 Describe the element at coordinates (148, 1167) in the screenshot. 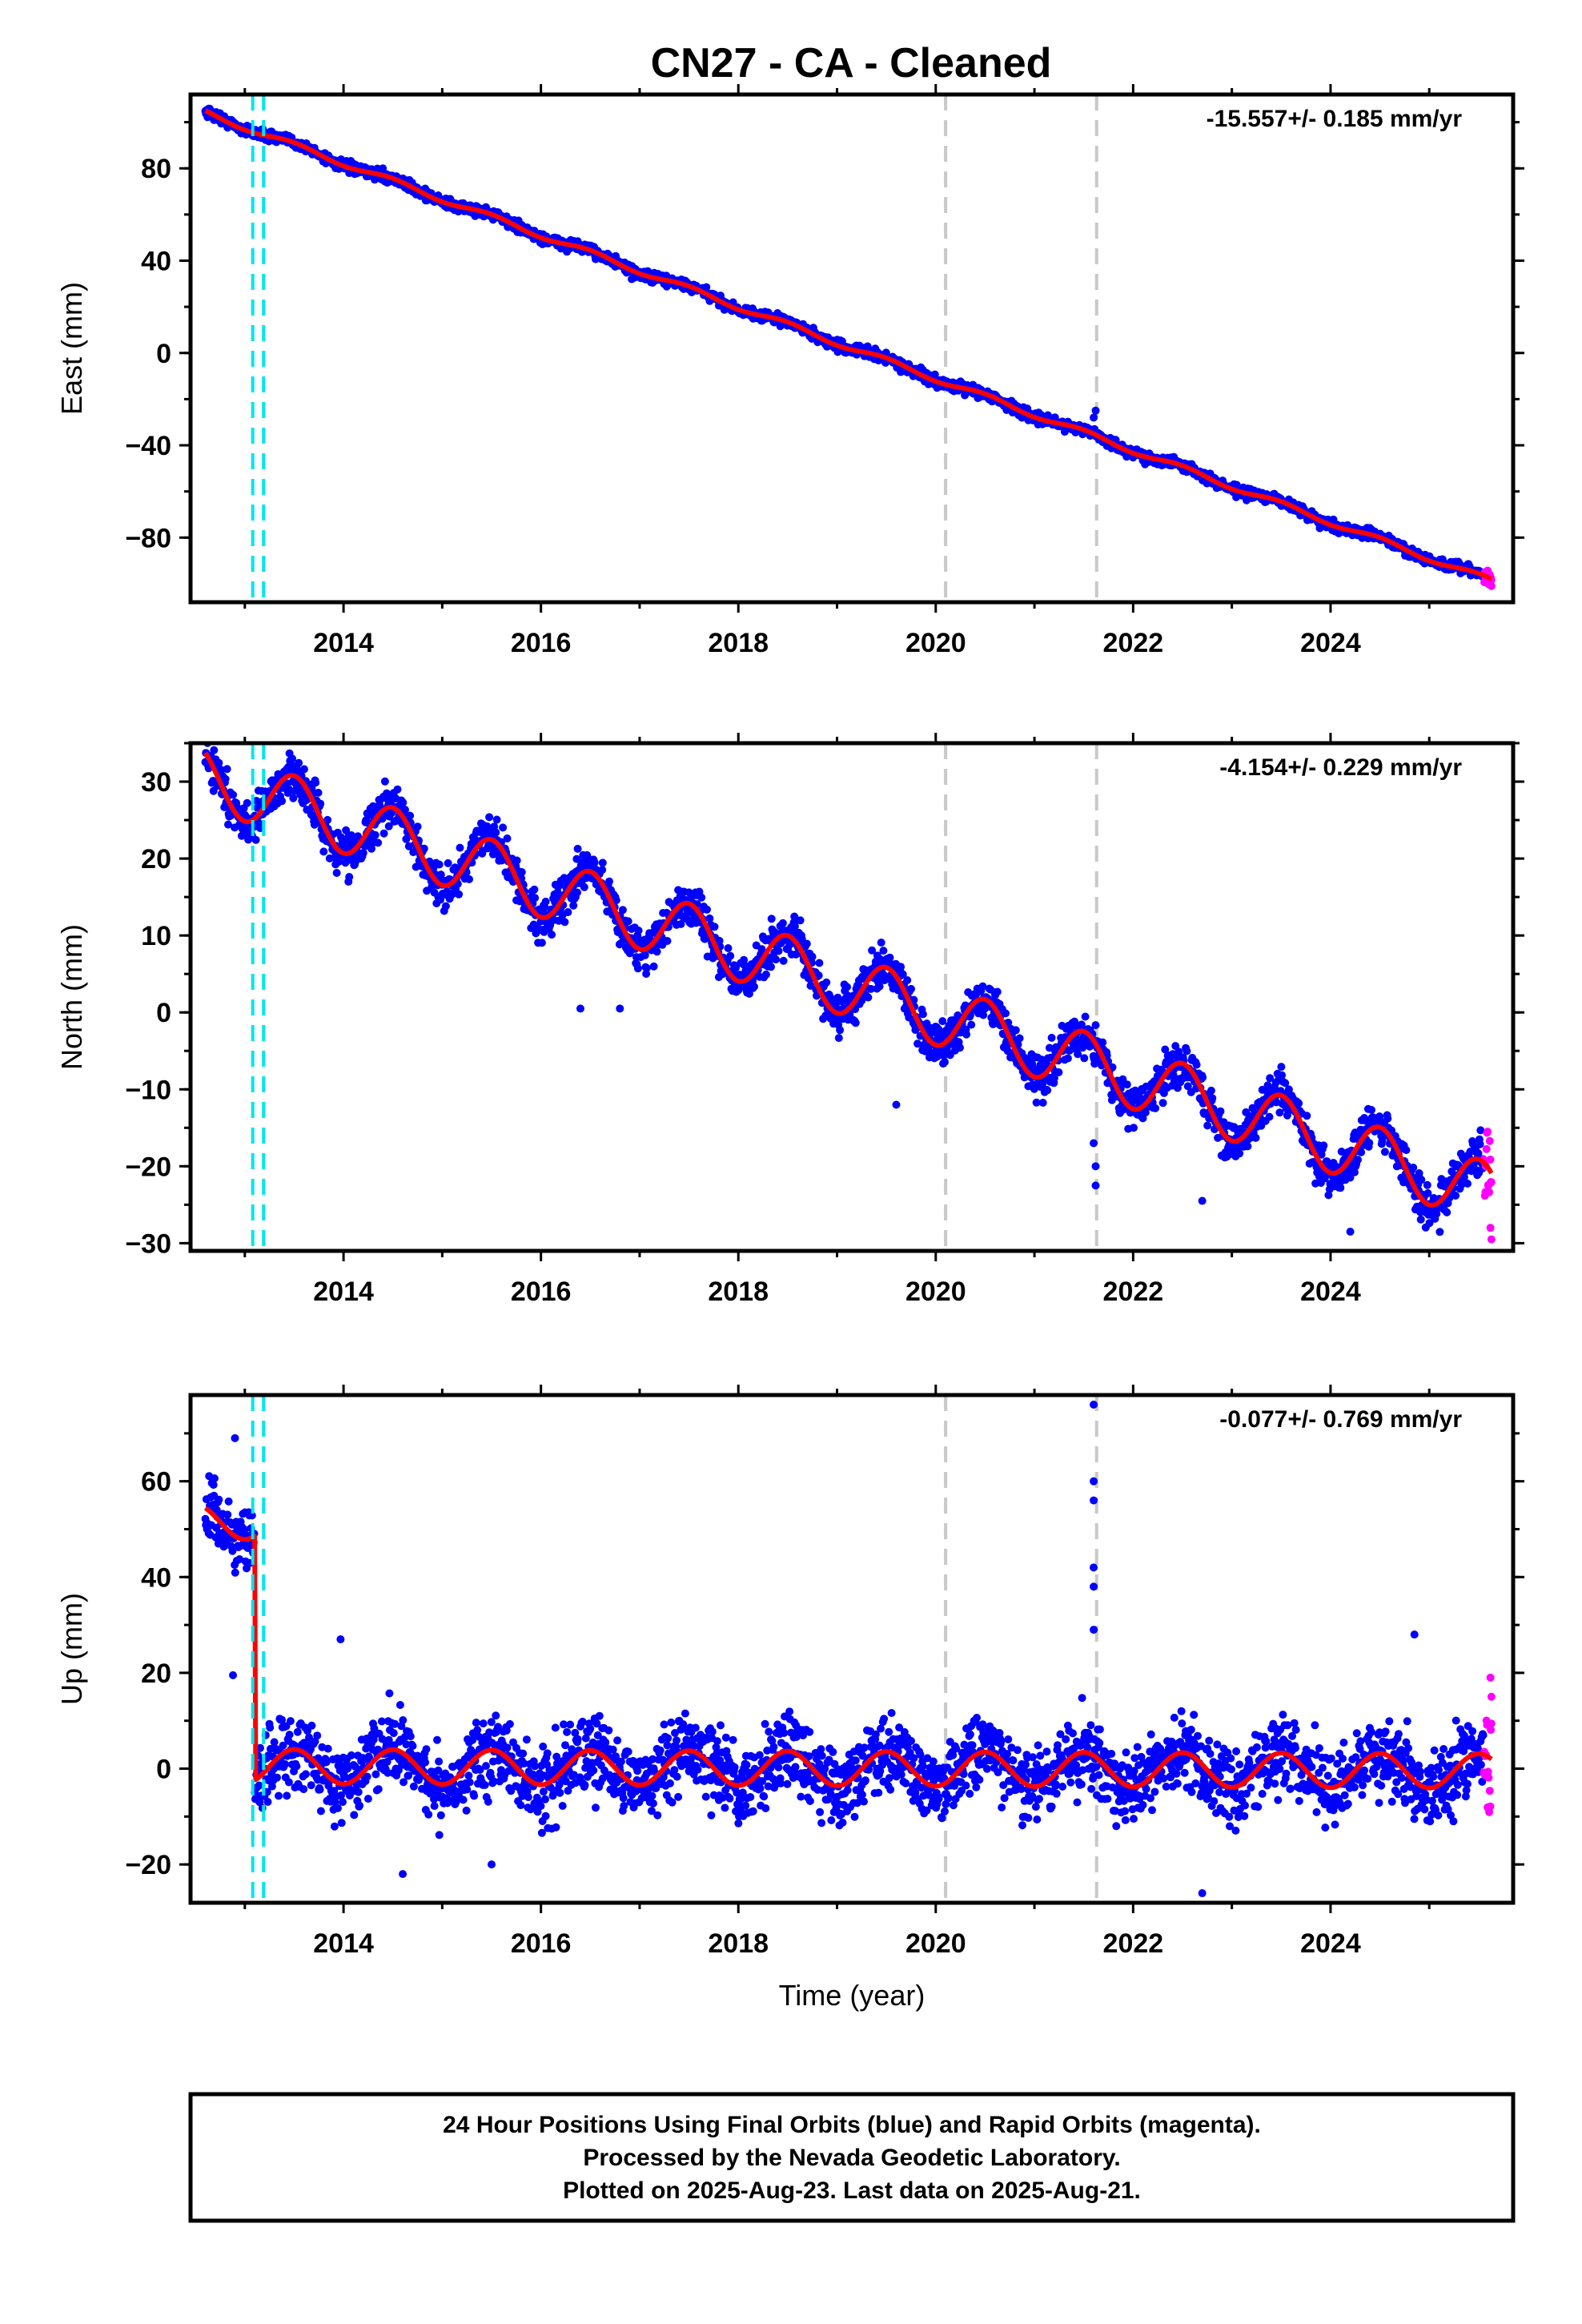

I see `y-tick-label: −20` at that location.